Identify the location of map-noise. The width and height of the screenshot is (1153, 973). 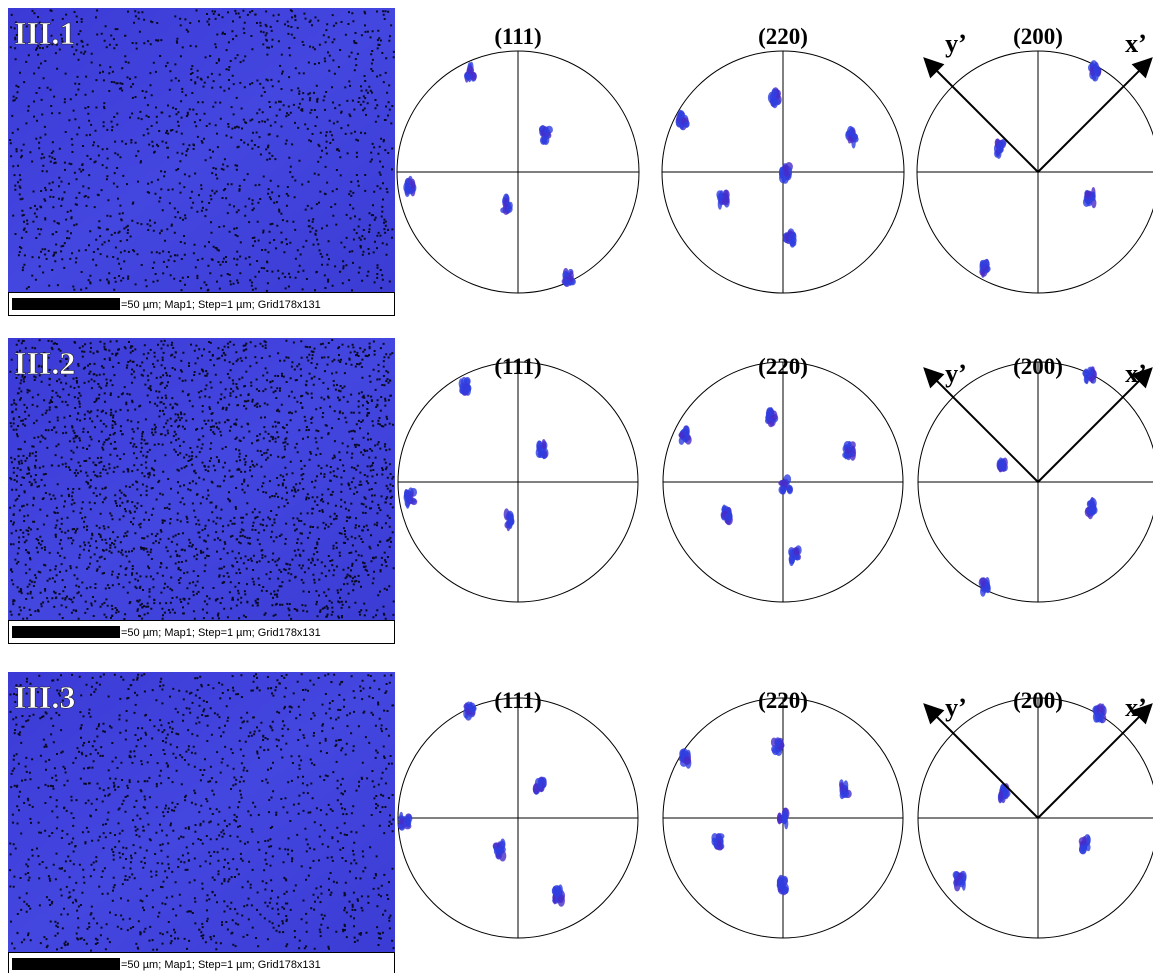
(202, 479).